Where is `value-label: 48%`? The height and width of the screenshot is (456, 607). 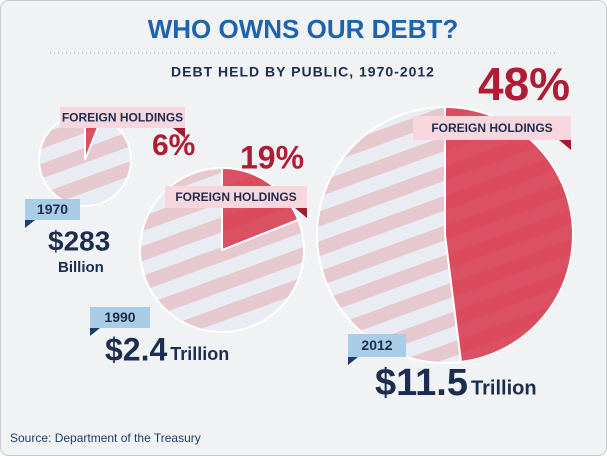 value-label: 48% is located at coordinates (524, 84).